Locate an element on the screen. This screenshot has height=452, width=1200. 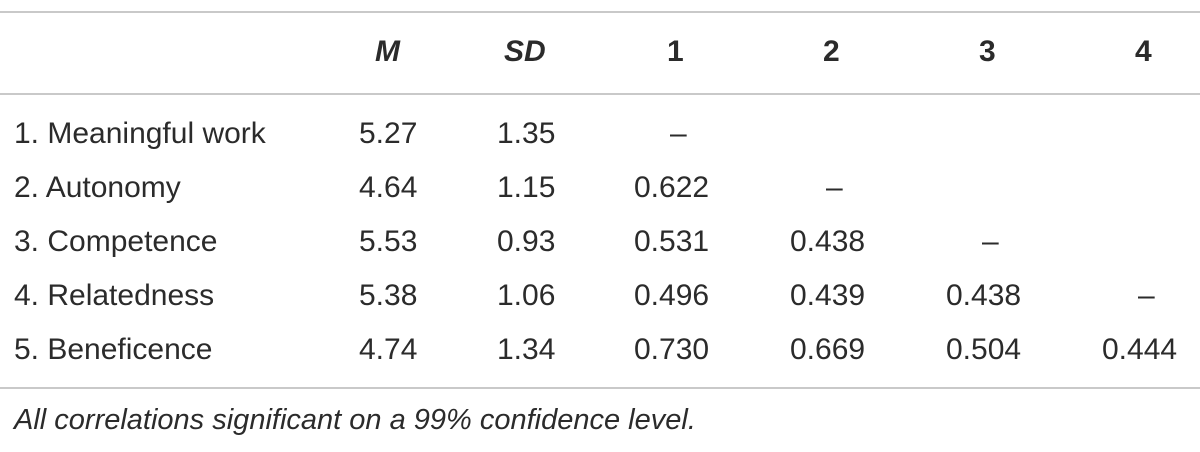
table-row: 3. Competence 5.53 0.93 0.531 0.438 – is located at coordinates (600, 242).